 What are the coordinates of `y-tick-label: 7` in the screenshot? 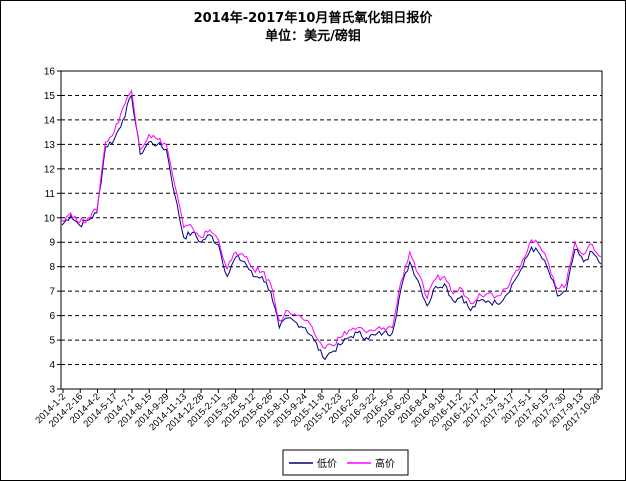 It's located at (52, 292).